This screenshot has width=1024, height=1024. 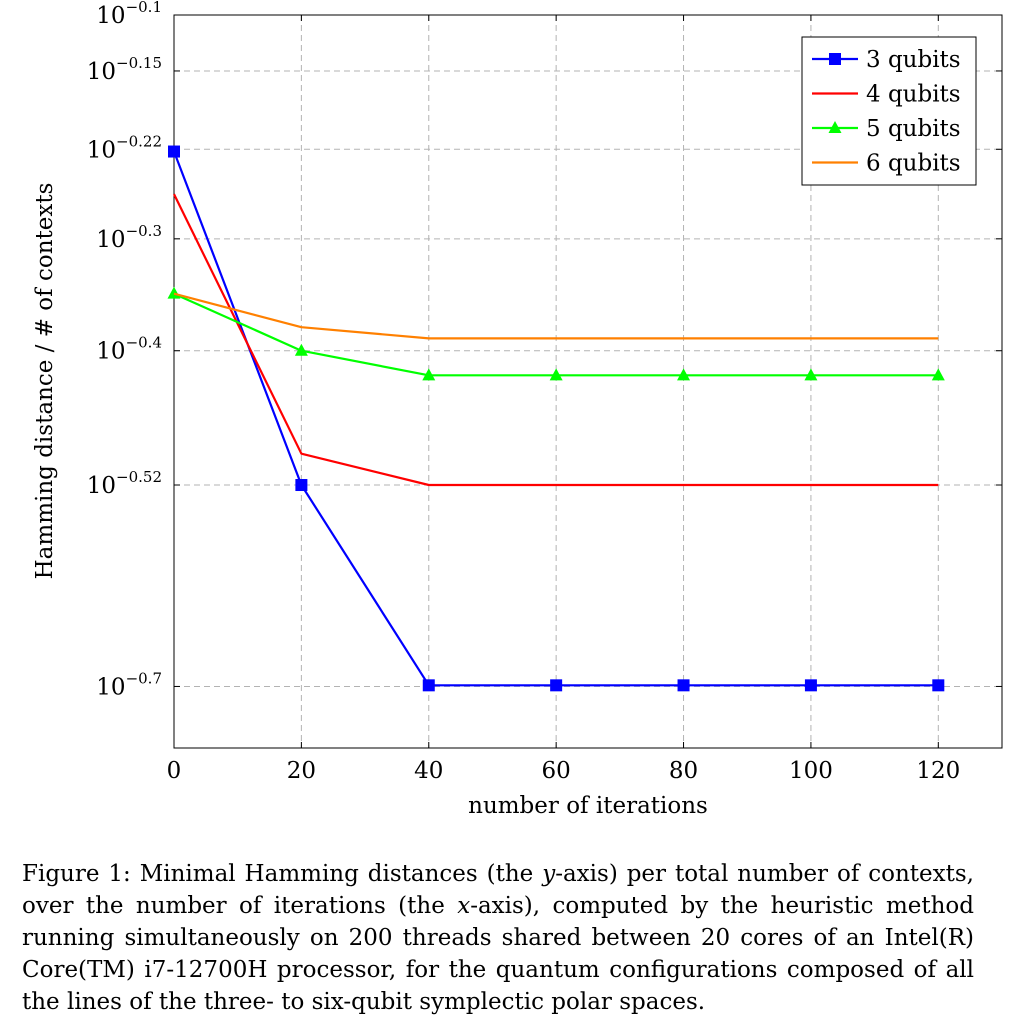 I want to click on x-tick-label: 40, so click(x=428, y=771).